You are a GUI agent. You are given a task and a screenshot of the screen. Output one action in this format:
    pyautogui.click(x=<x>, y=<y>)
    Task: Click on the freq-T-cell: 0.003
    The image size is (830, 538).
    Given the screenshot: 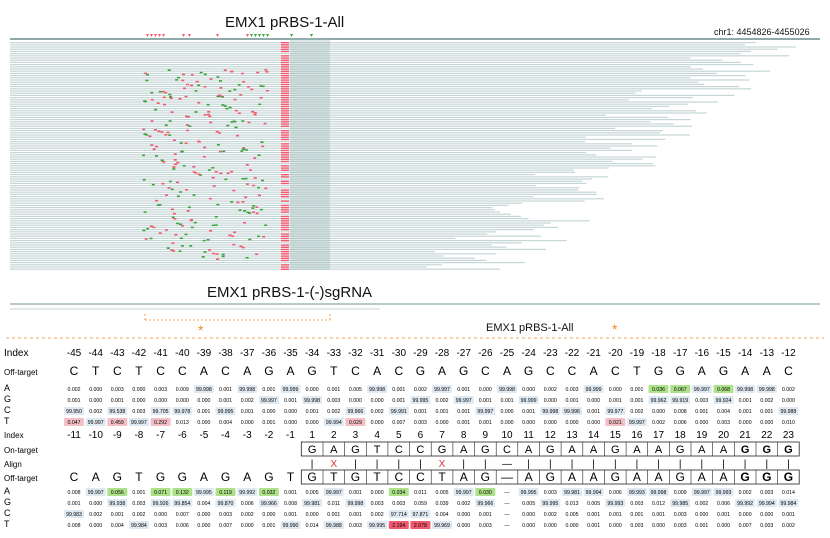 What is the action you would take?
    pyautogui.click(x=160, y=526)
    